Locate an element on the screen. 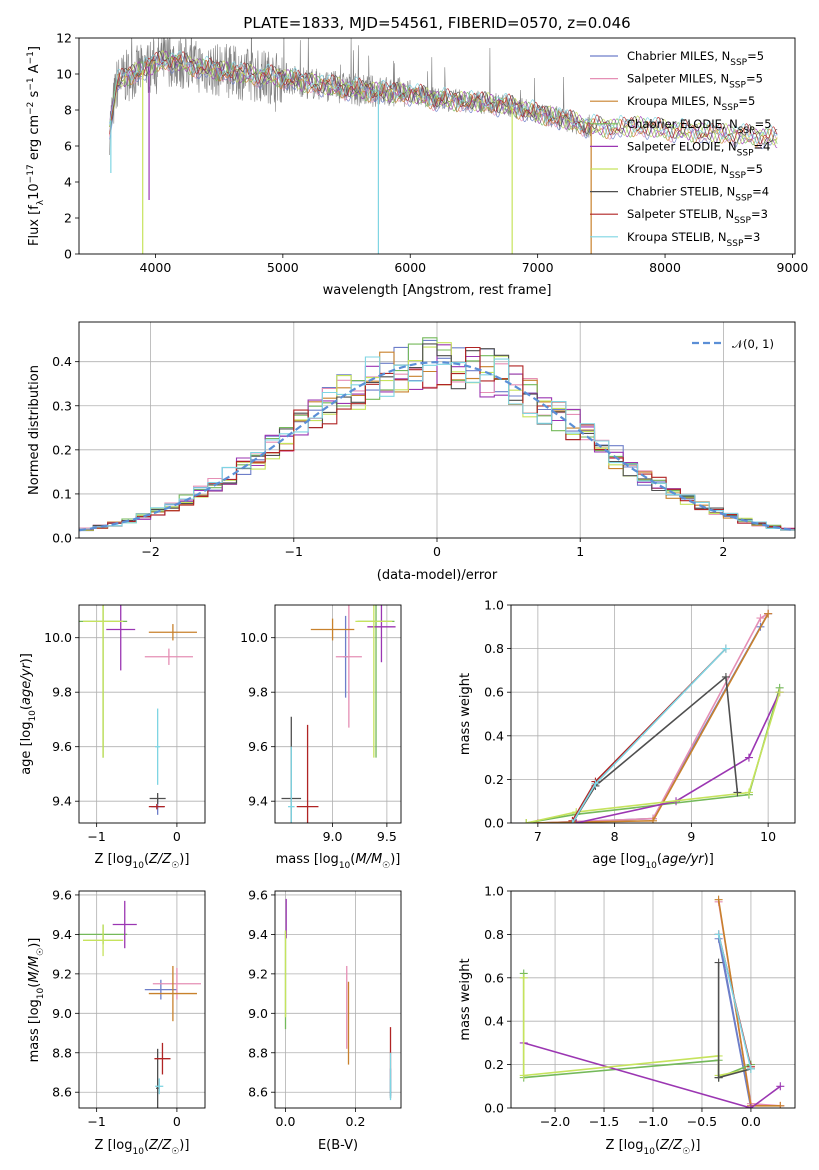 The height and width of the screenshot is (1170, 819). label-part: age/yr is located at coordinates (683, 859).